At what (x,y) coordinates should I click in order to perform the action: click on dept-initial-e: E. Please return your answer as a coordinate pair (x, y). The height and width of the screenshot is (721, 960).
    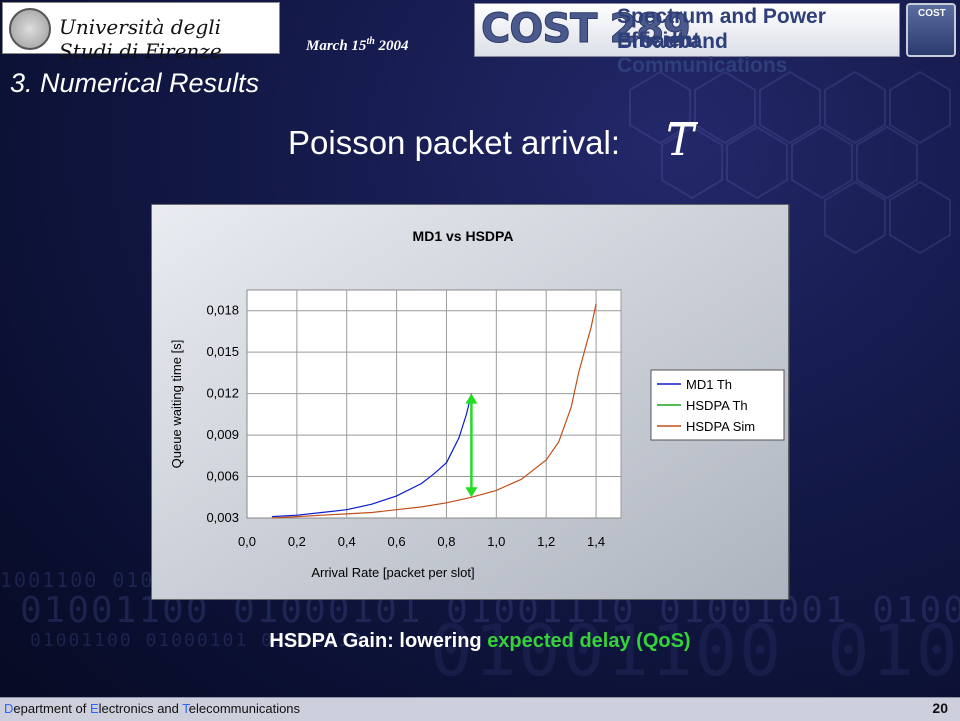
    Looking at the image, I should click on (94, 708).